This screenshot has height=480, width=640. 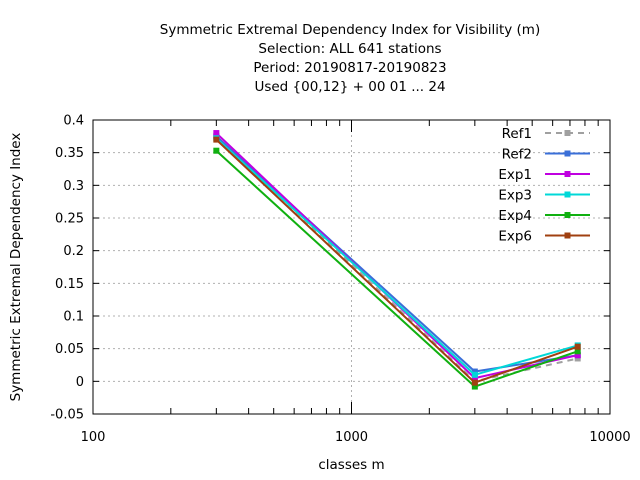 What do you see at coordinates (69, 153) in the screenshot?
I see `y-tick-label: 0.35` at bounding box center [69, 153].